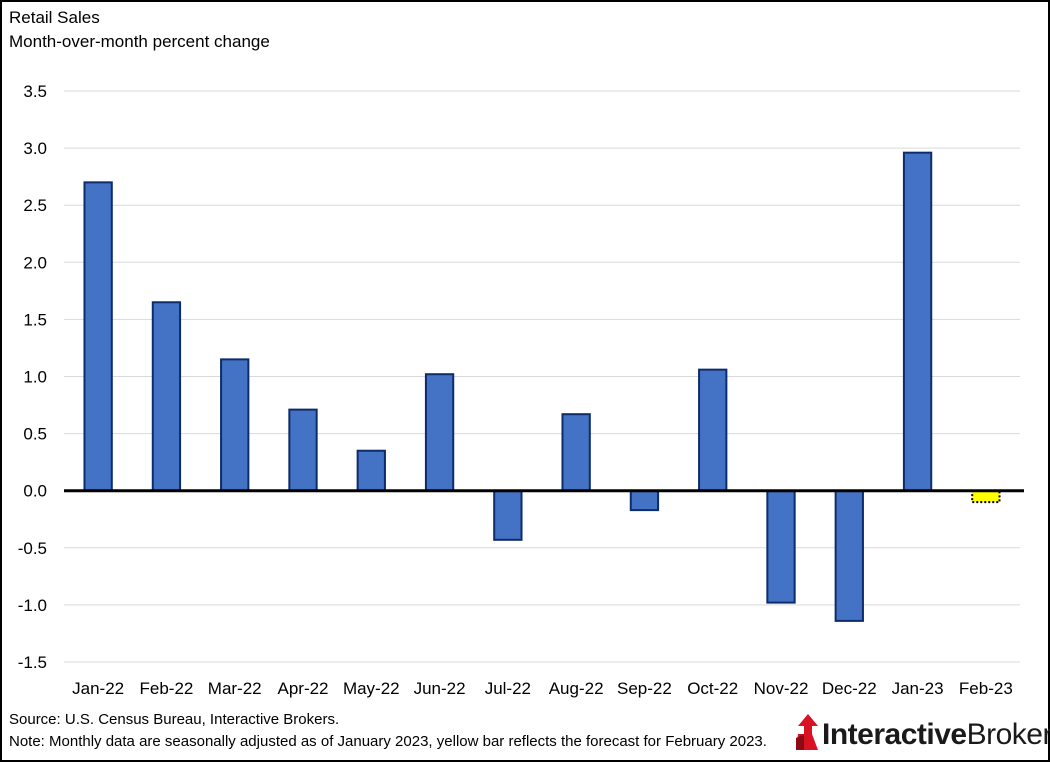 This screenshot has width=1050, height=762. What do you see at coordinates (35, 205) in the screenshot?
I see `y-tick-label: 2.5` at bounding box center [35, 205].